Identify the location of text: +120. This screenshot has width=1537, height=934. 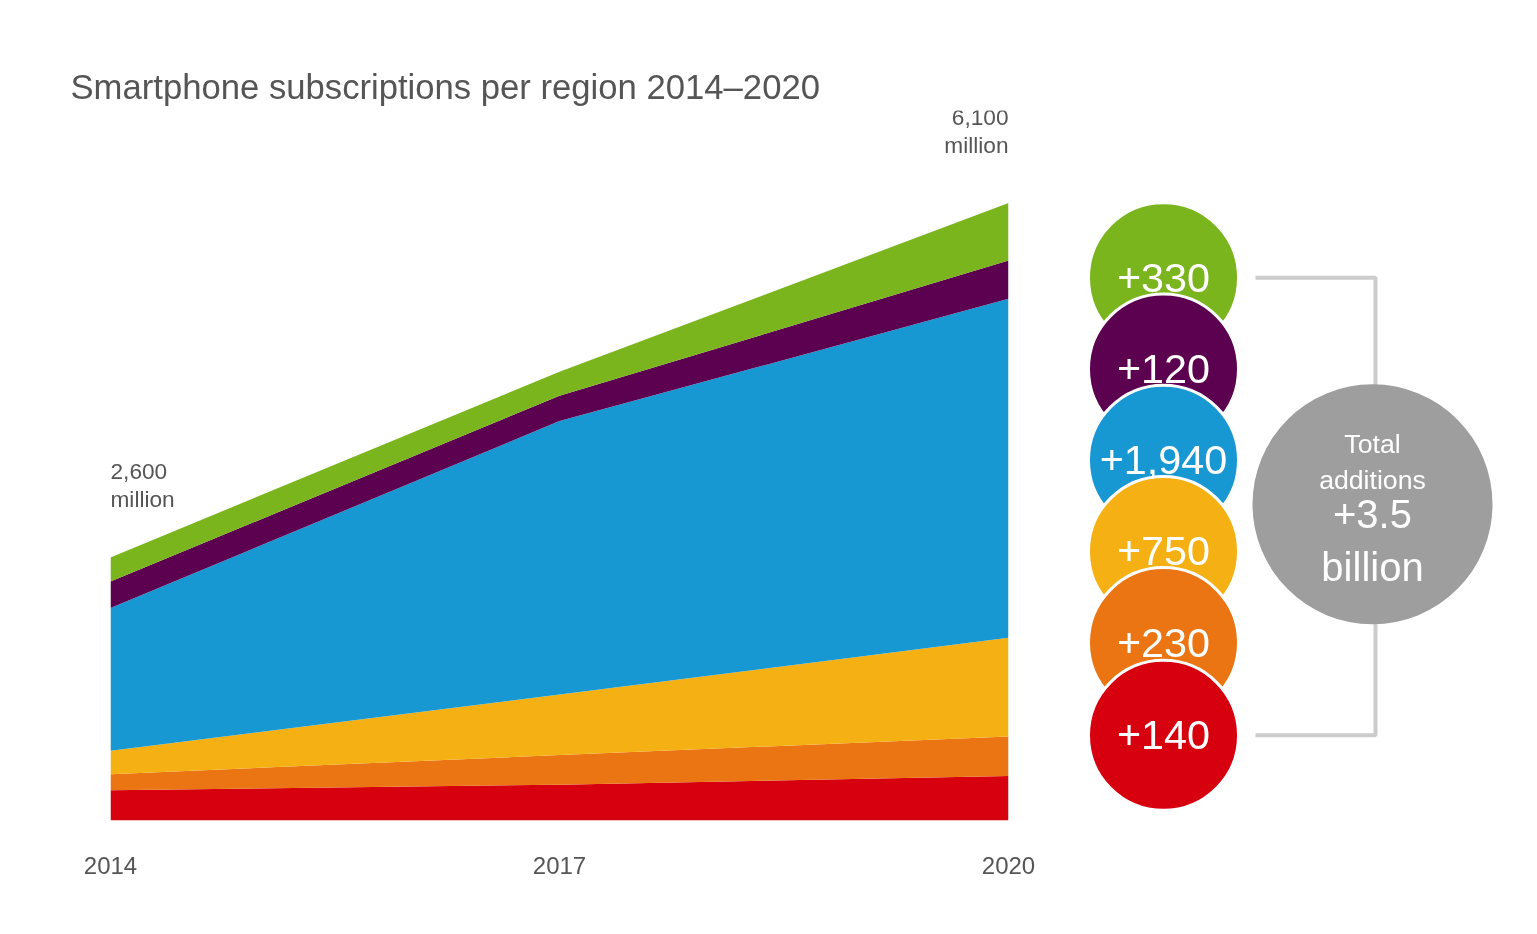
(1163, 368).